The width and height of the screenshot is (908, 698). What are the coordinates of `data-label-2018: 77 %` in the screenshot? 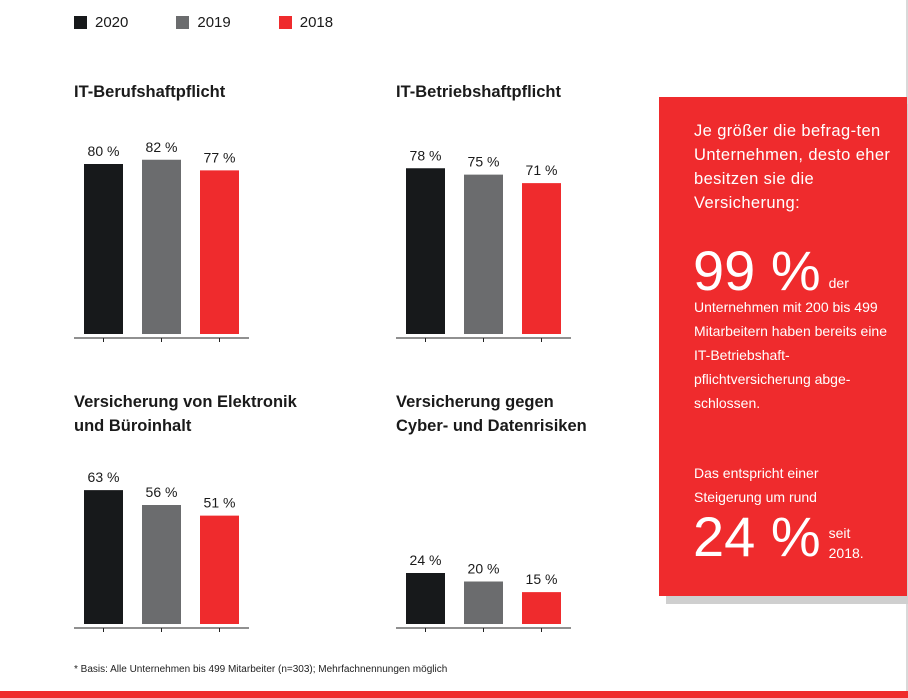 It's located at (220, 157).